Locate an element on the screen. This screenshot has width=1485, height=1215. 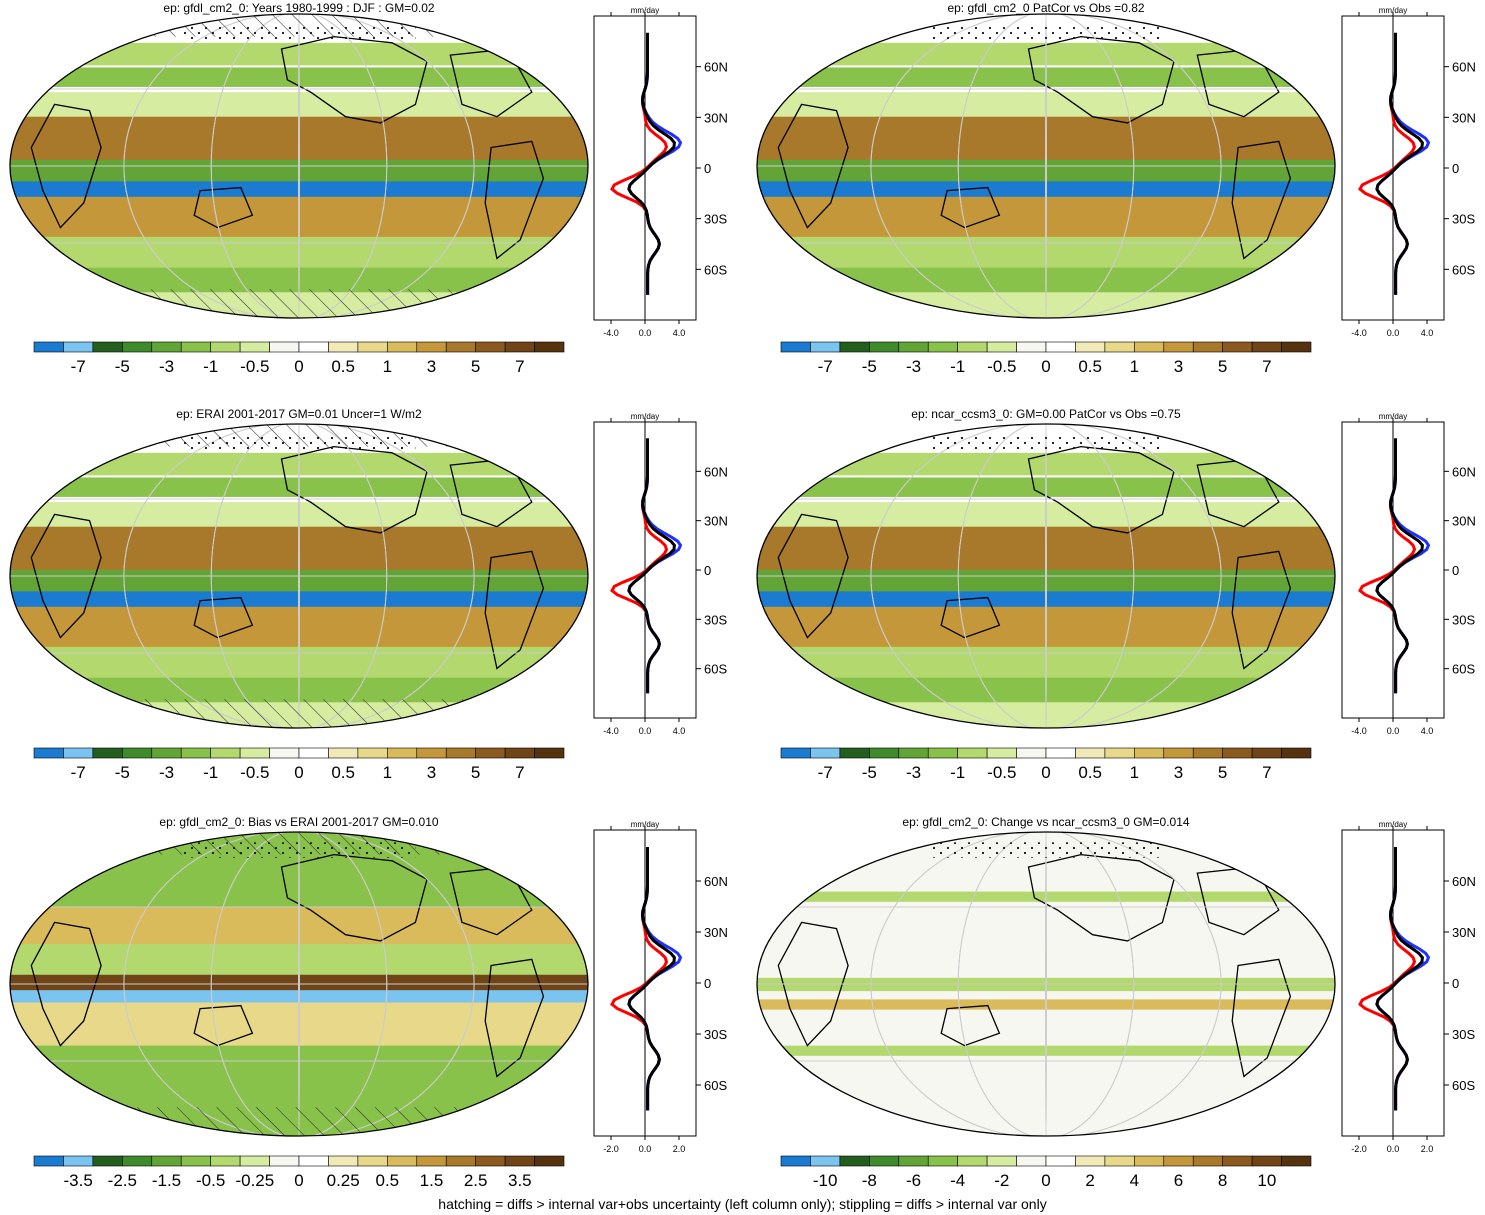
colorbar-label: -8 is located at coordinates (869, 1180).